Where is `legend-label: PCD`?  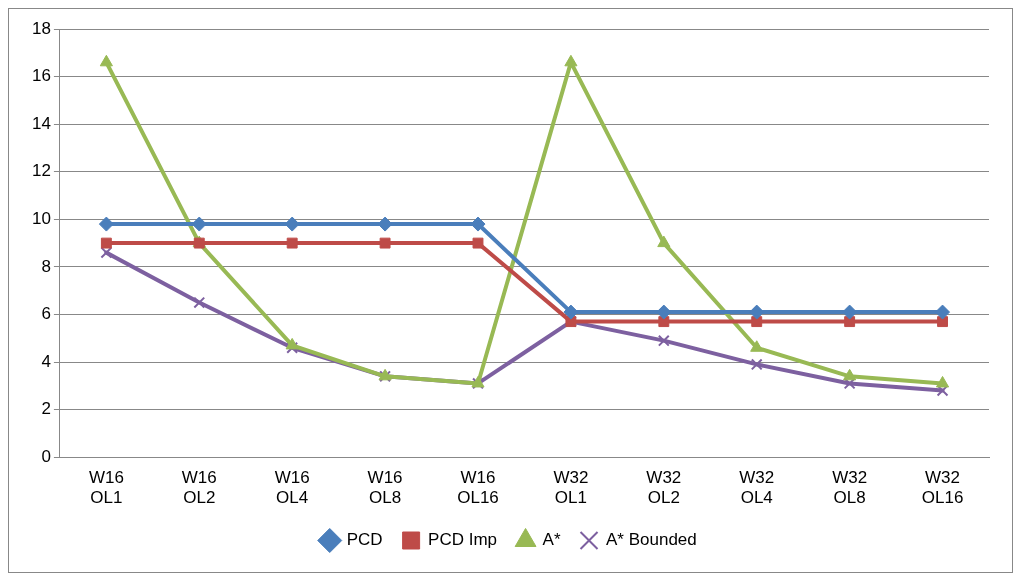 legend-label: PCD is located at coordinates (364, 540).